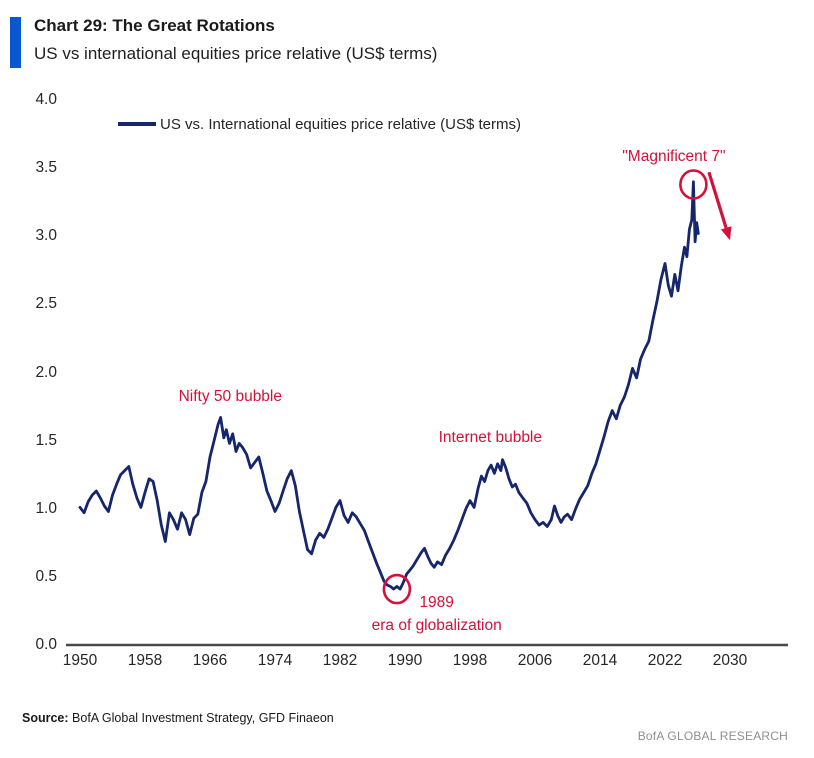 The image size is (814, 758). Describe the element at coordinates (46, 99) in the screenshot. I see `y-tick-label: 4.0` at that location.